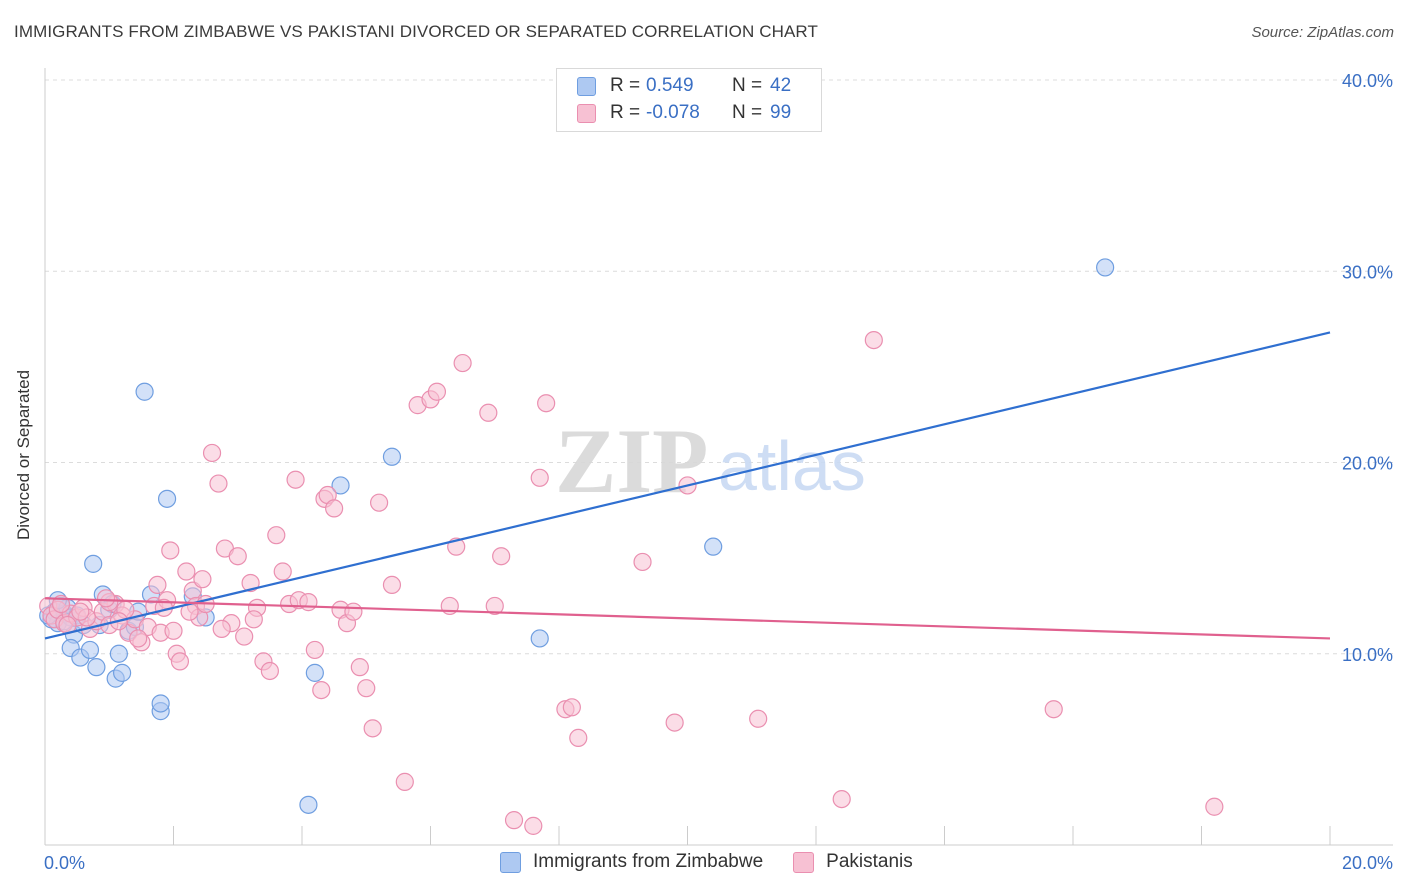 The height and width of the screenshot is (892, 1406). I want to click on legend-label-pakistanis: Pakistanis, so click(869, 861).